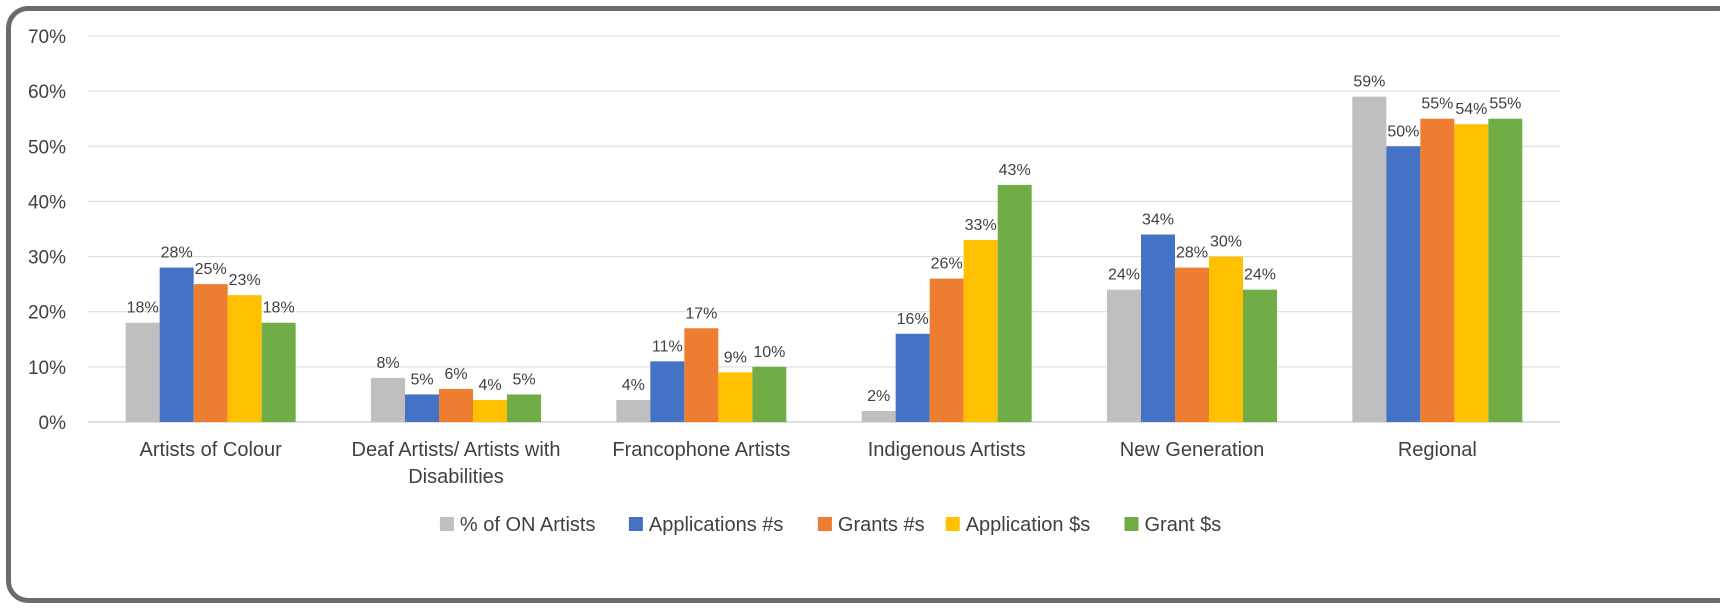  Describe the element at coordinates (881, 525) in the screenshot. I see `legend-label: Grants #s` at that location.